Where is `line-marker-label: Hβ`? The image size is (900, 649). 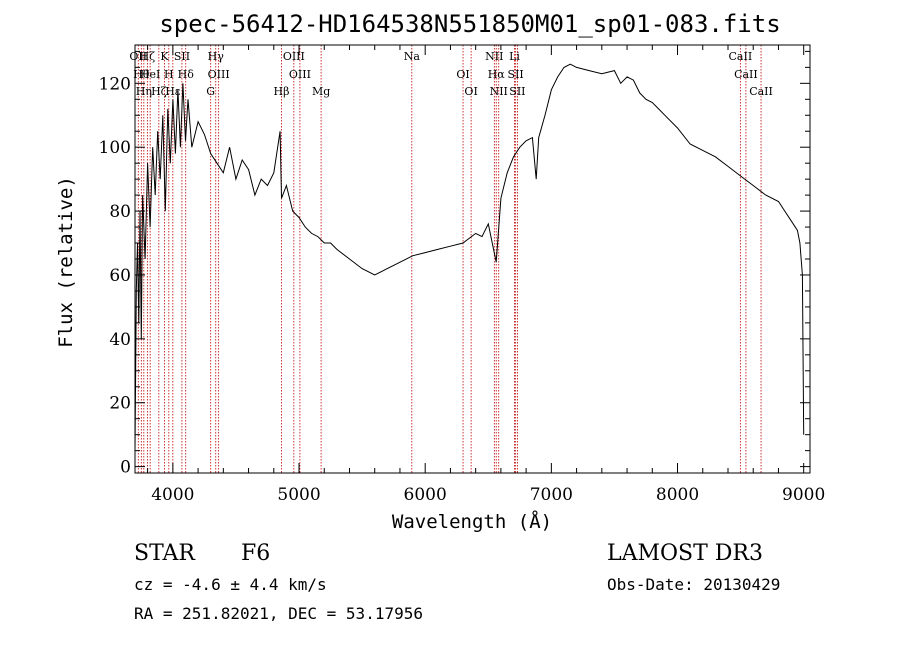
line-marker-label: Hβ is located at coordinates (282, 91).